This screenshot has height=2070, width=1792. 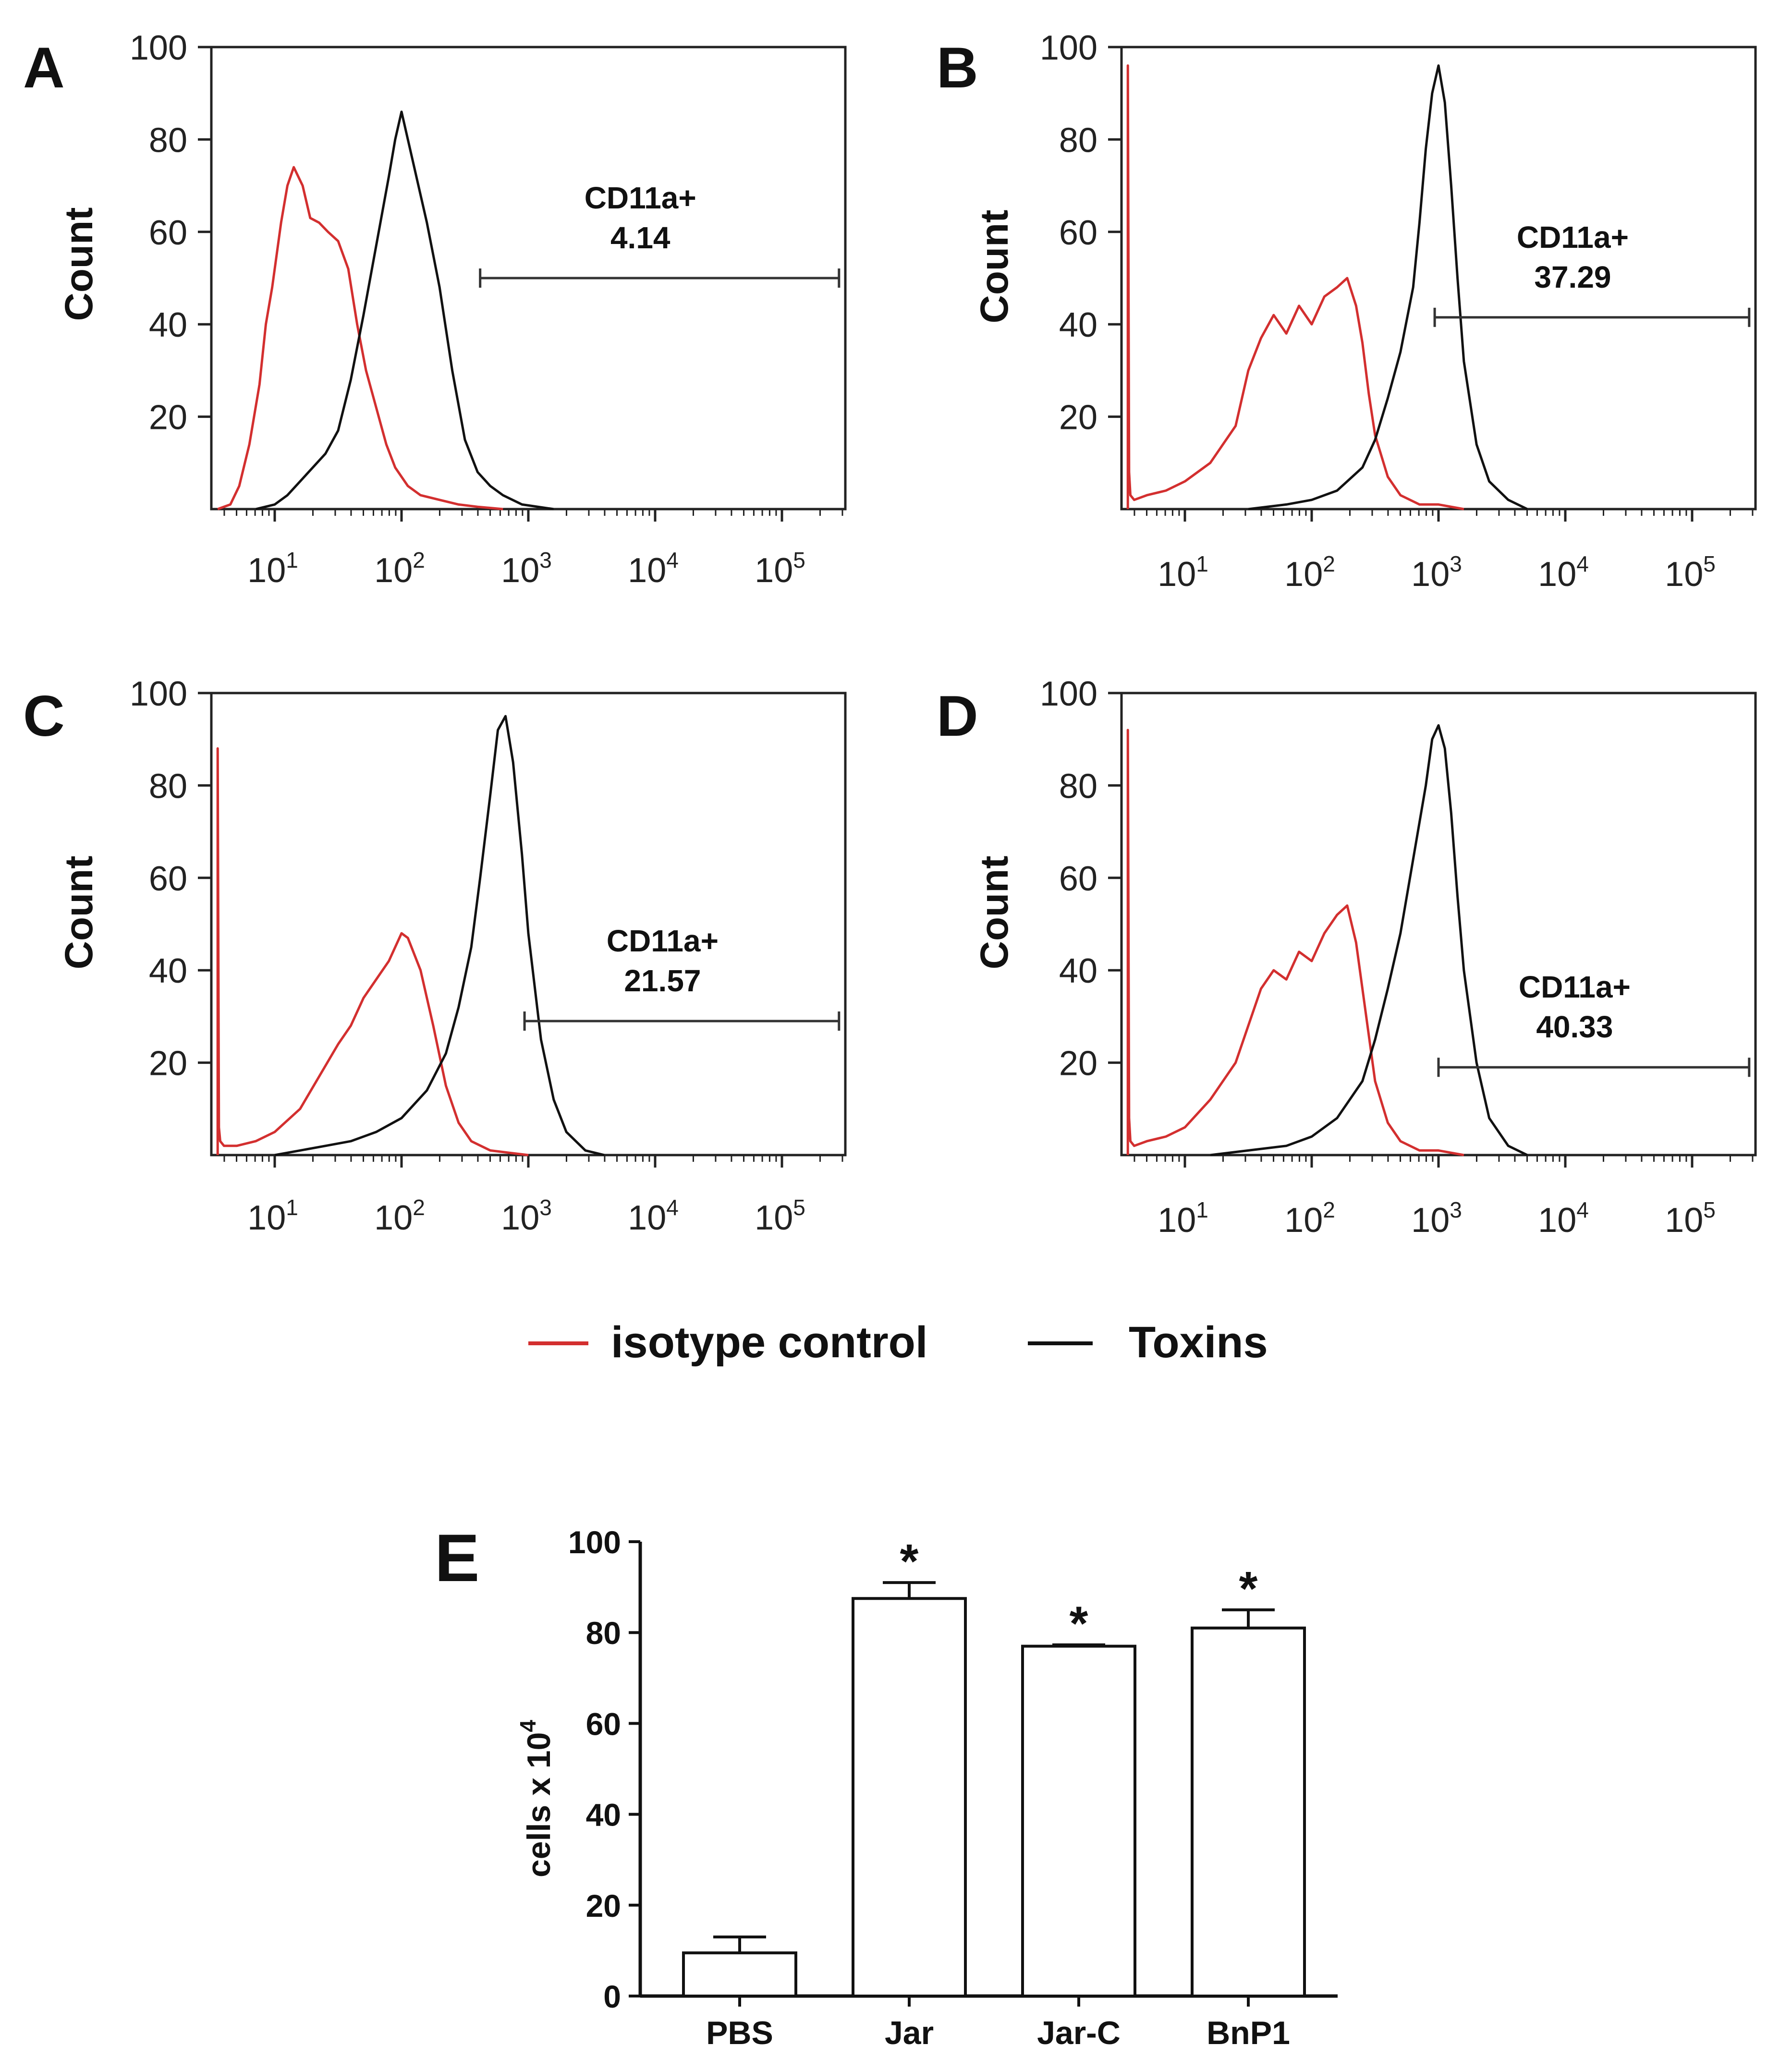 I want to click on bar-bnp1, so click(x=1248, y=1811).